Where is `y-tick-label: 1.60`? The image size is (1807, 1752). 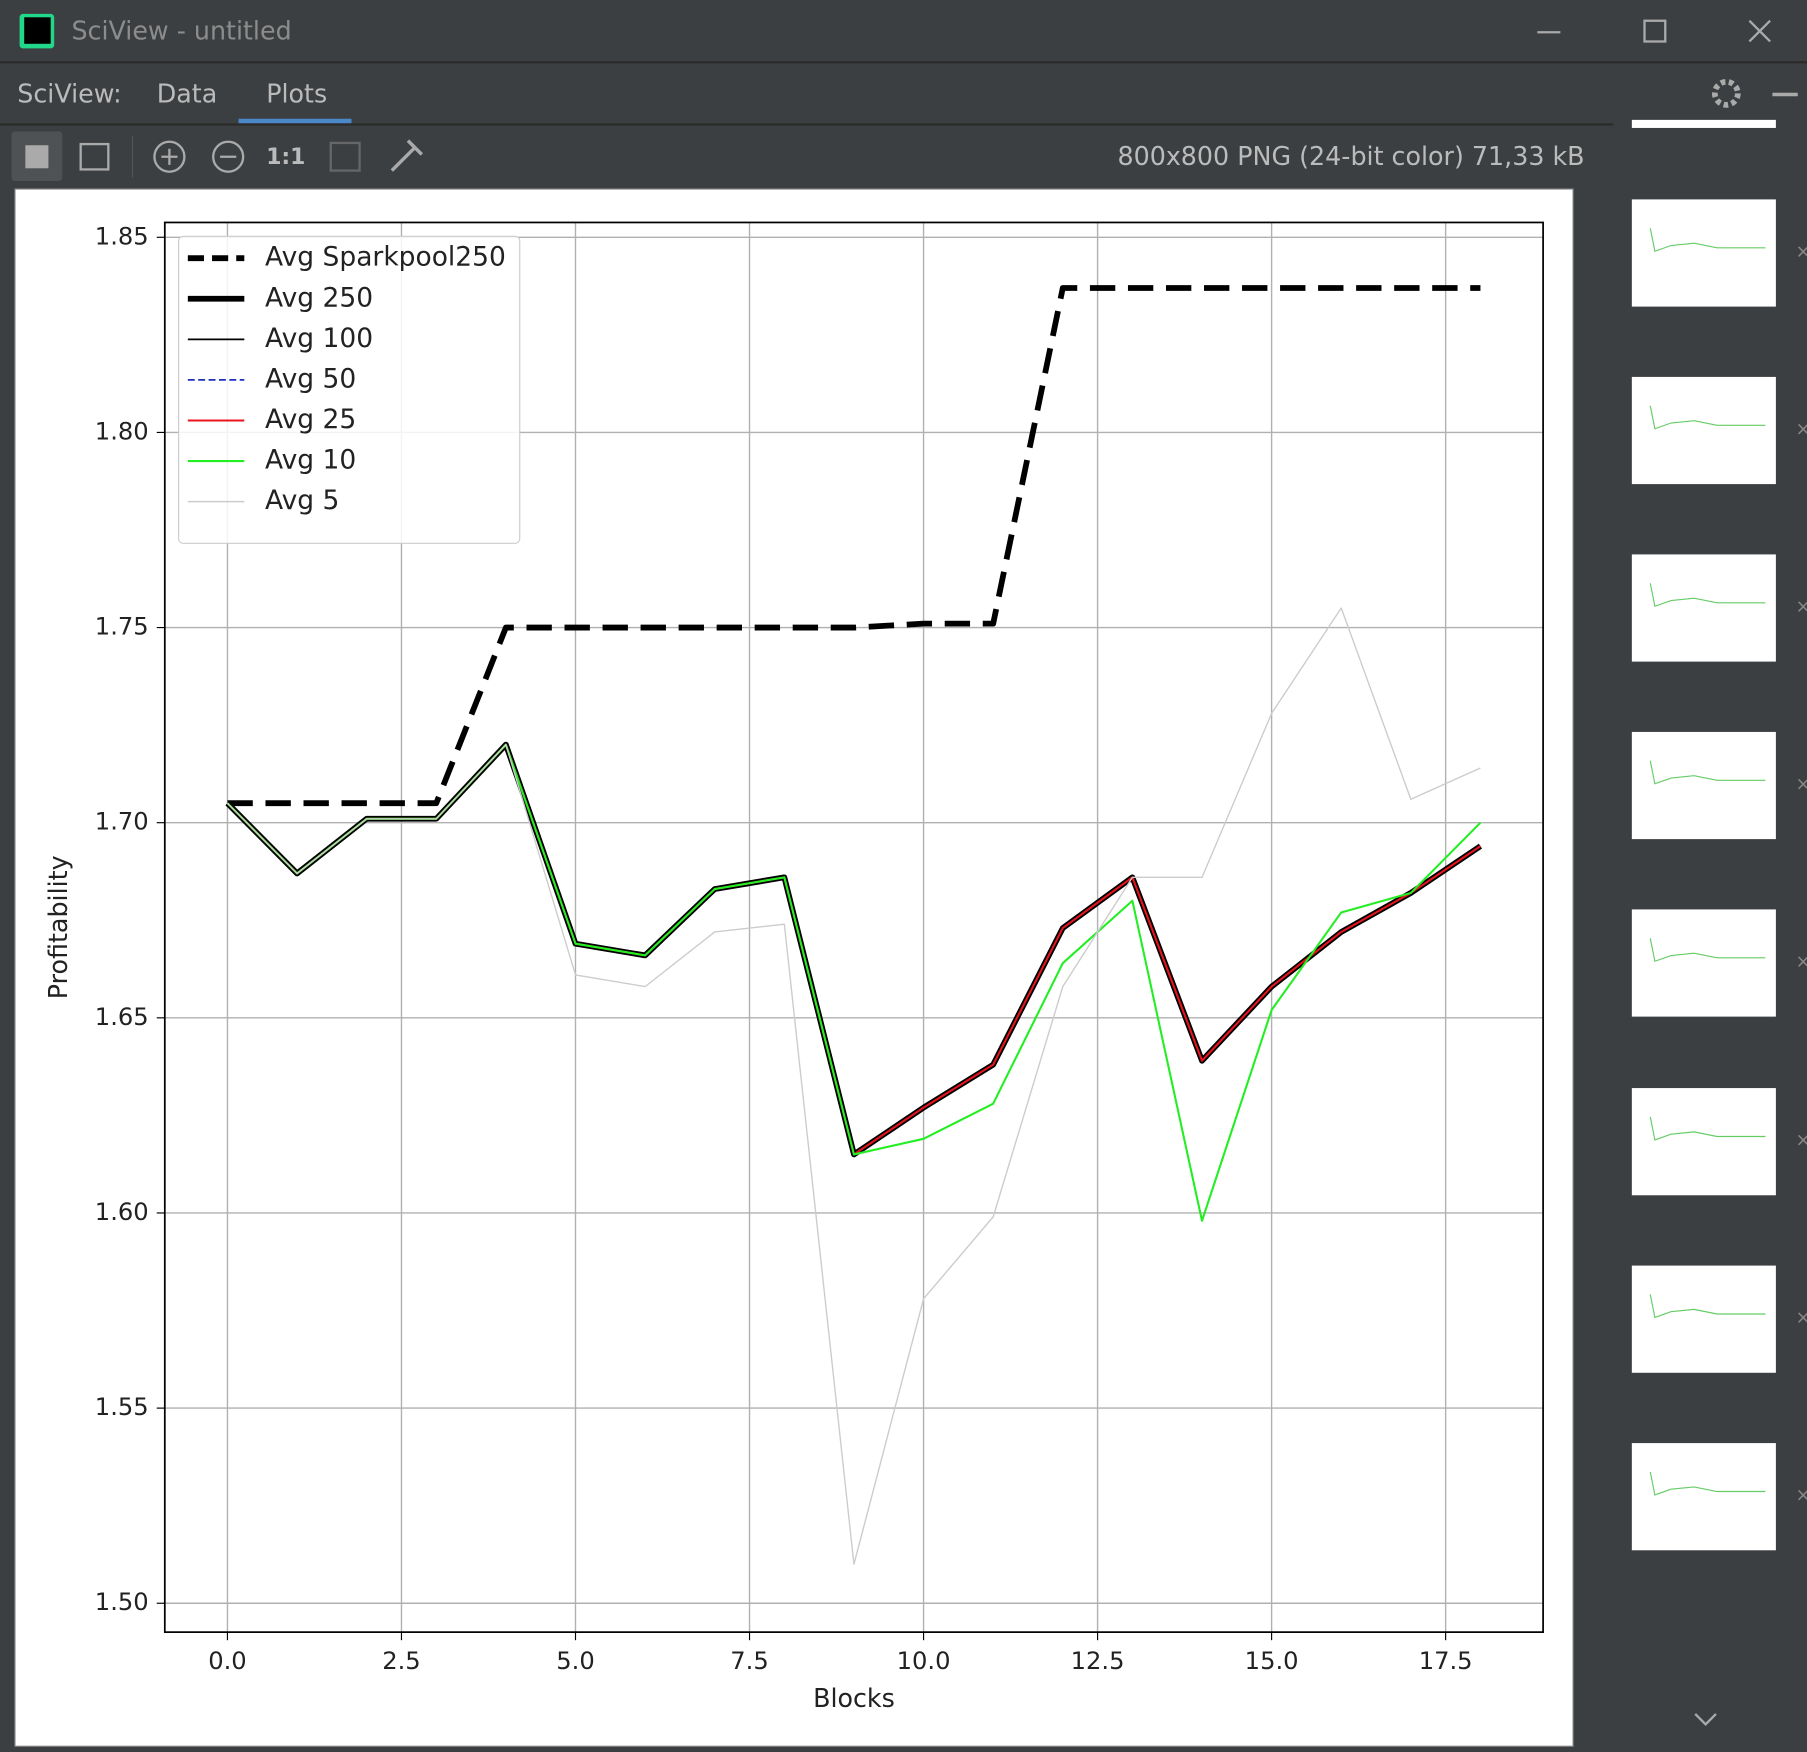
y-tick-label: 1.60 is located at coordinates (122, 1212).